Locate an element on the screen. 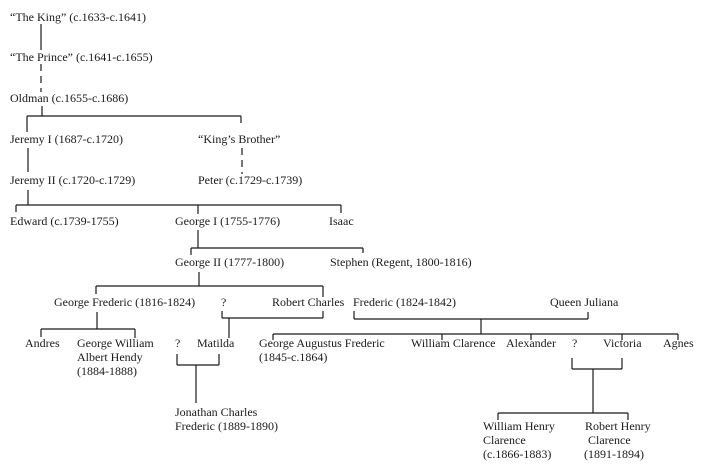  node-george-william: George William Albert Hendy (1884-1888) is located at coordinates (117, 357).